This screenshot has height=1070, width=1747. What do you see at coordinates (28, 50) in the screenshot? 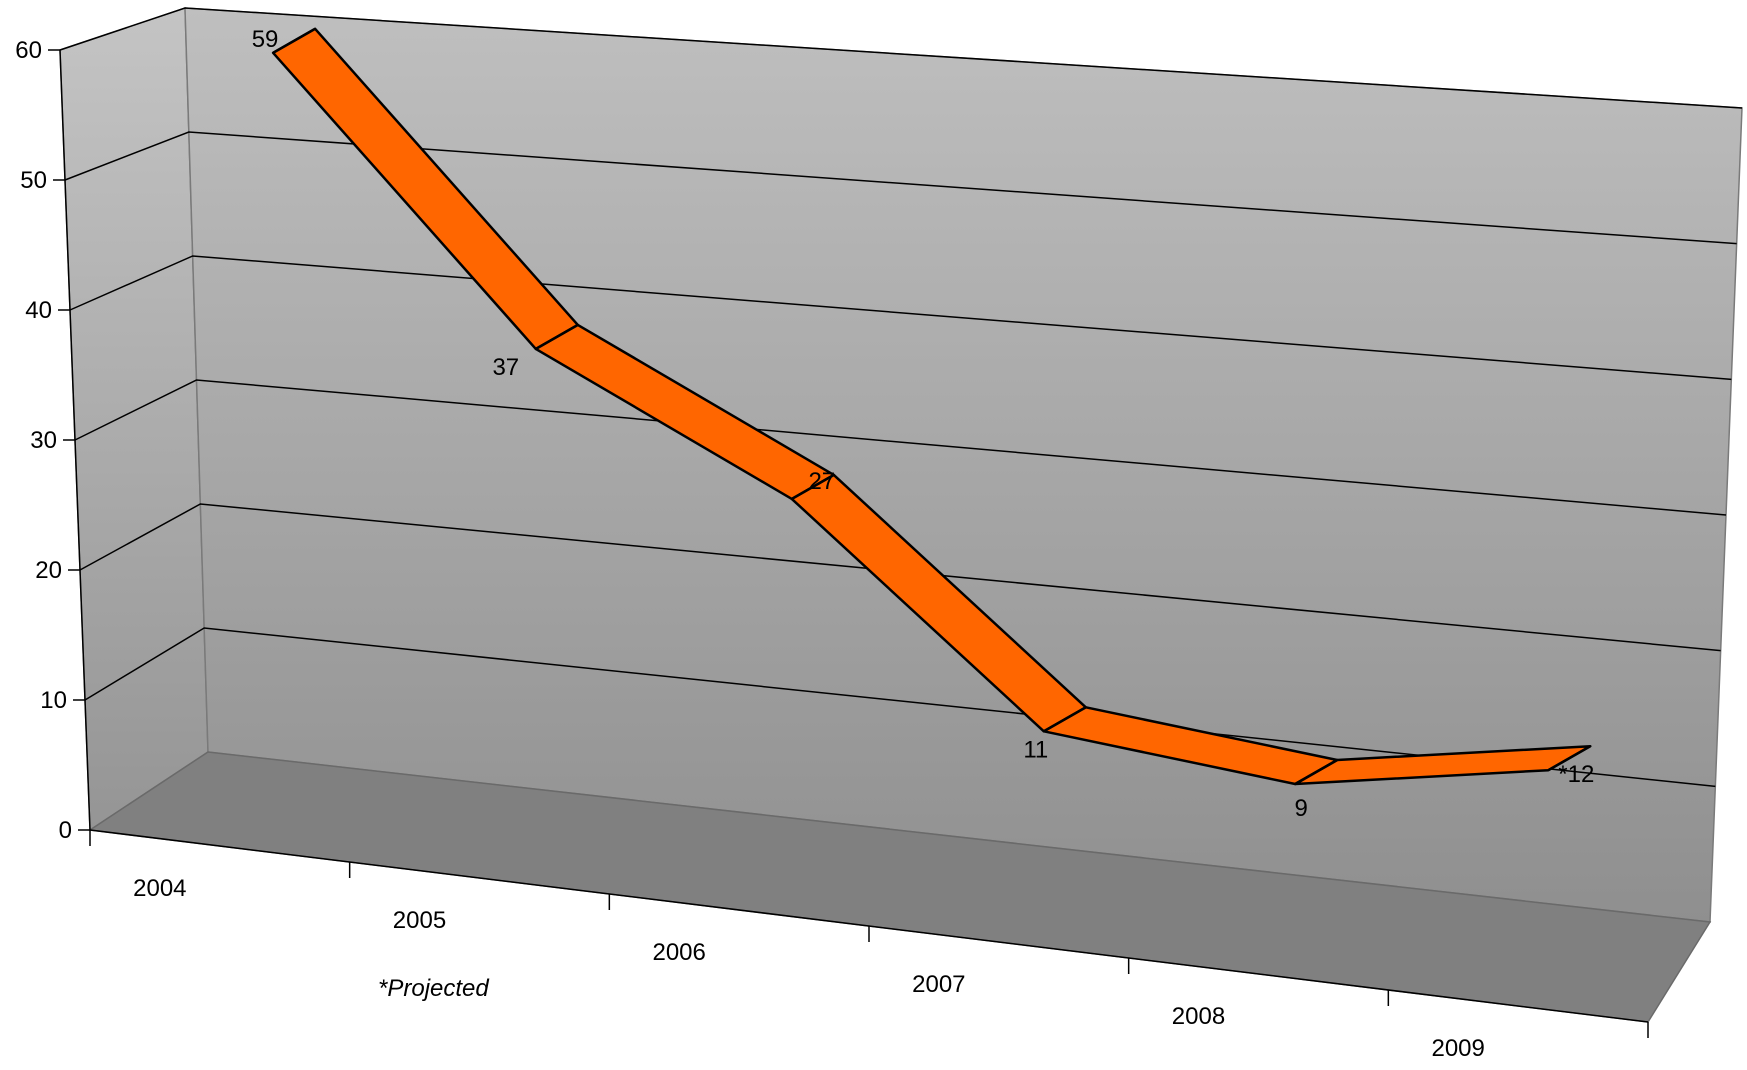
I see `y-tick-label: 60` at bounding box center [28, 50].